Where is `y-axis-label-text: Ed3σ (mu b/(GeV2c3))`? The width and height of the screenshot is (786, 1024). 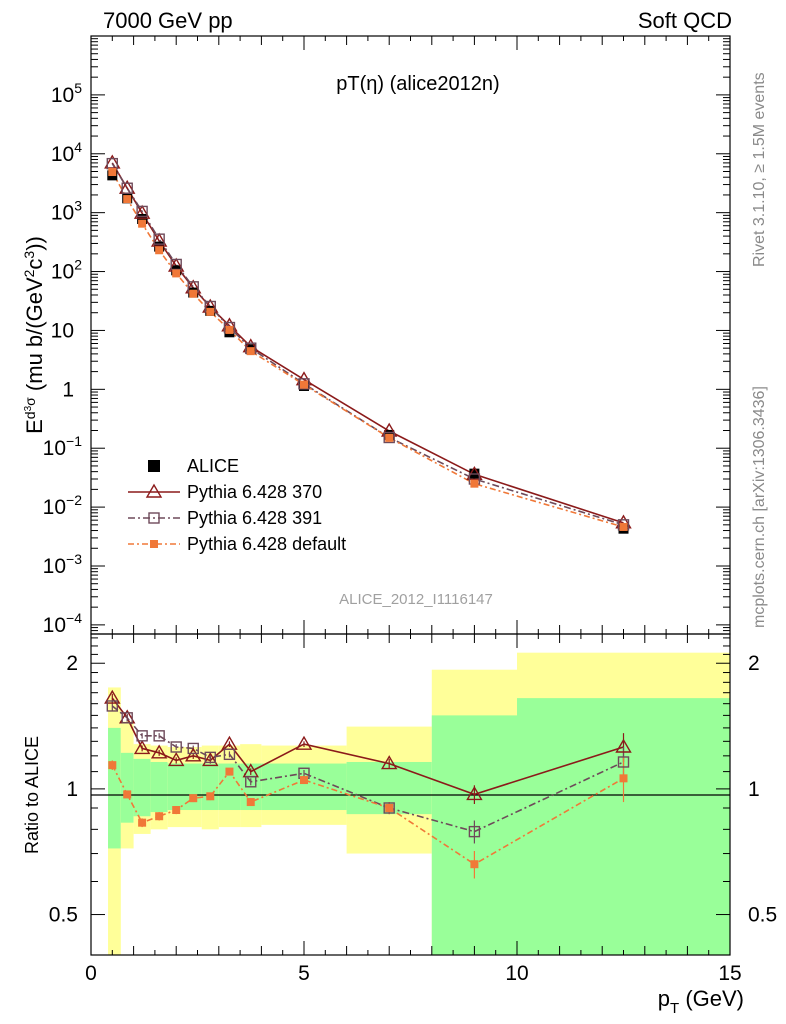 y-axis-label-text: Ed3σ (mu b/(GeV2c3)) is located at coordinates (34, 335).